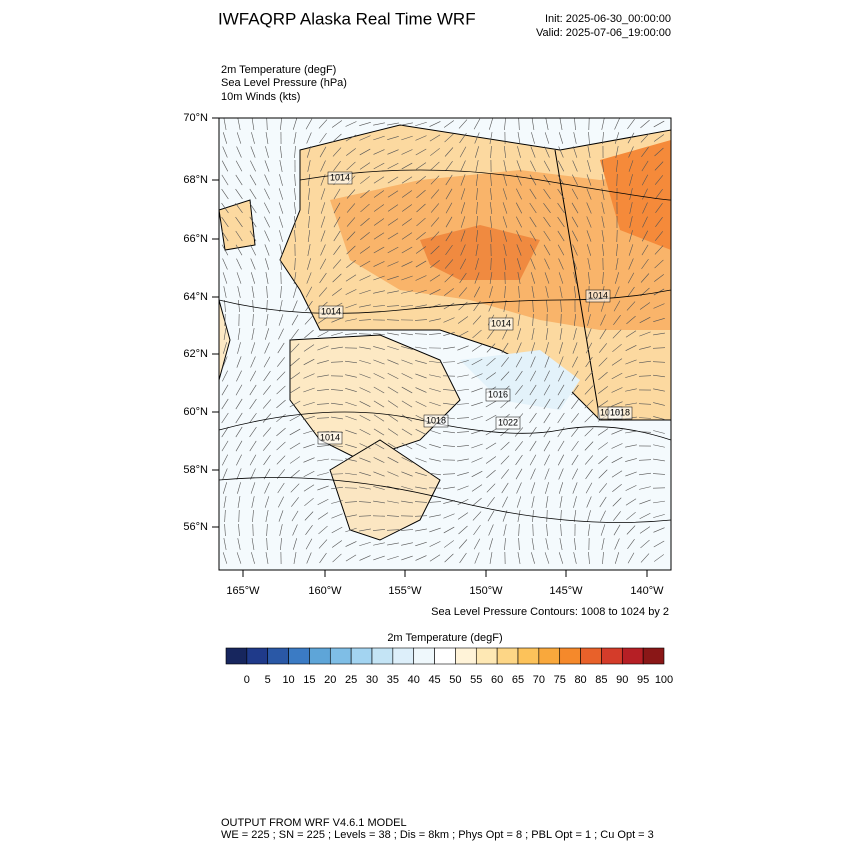 The width and height of the screenshot is (850, 850). I want to click on contour-label: 1018, so click(436, 420).